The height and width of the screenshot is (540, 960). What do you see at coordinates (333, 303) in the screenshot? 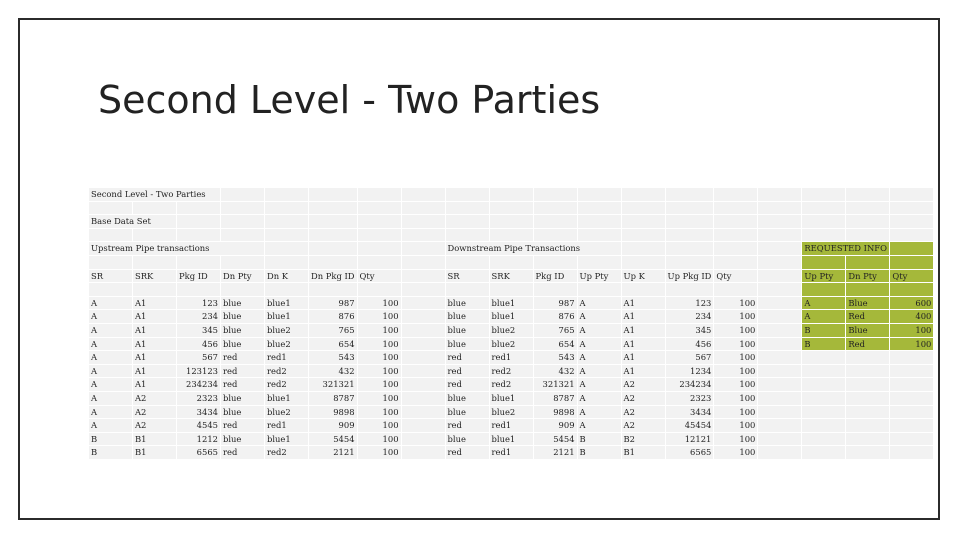
I see `table-cell: 987` at bounding box center [333, 303].